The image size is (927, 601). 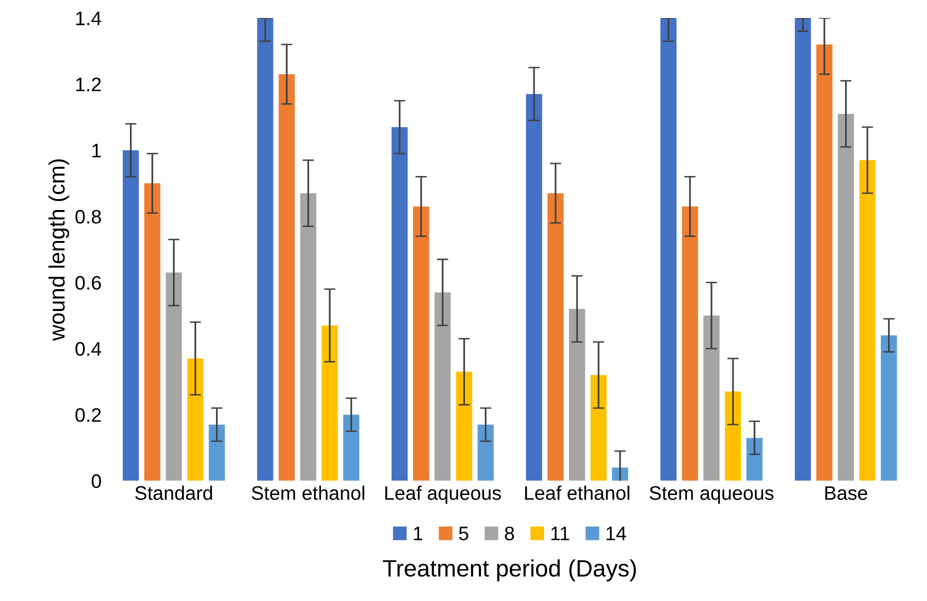 What do you see at coordinates (616, 533) in the screenshot?
I see `legend-label: 14` at bounding box center [616, 533].